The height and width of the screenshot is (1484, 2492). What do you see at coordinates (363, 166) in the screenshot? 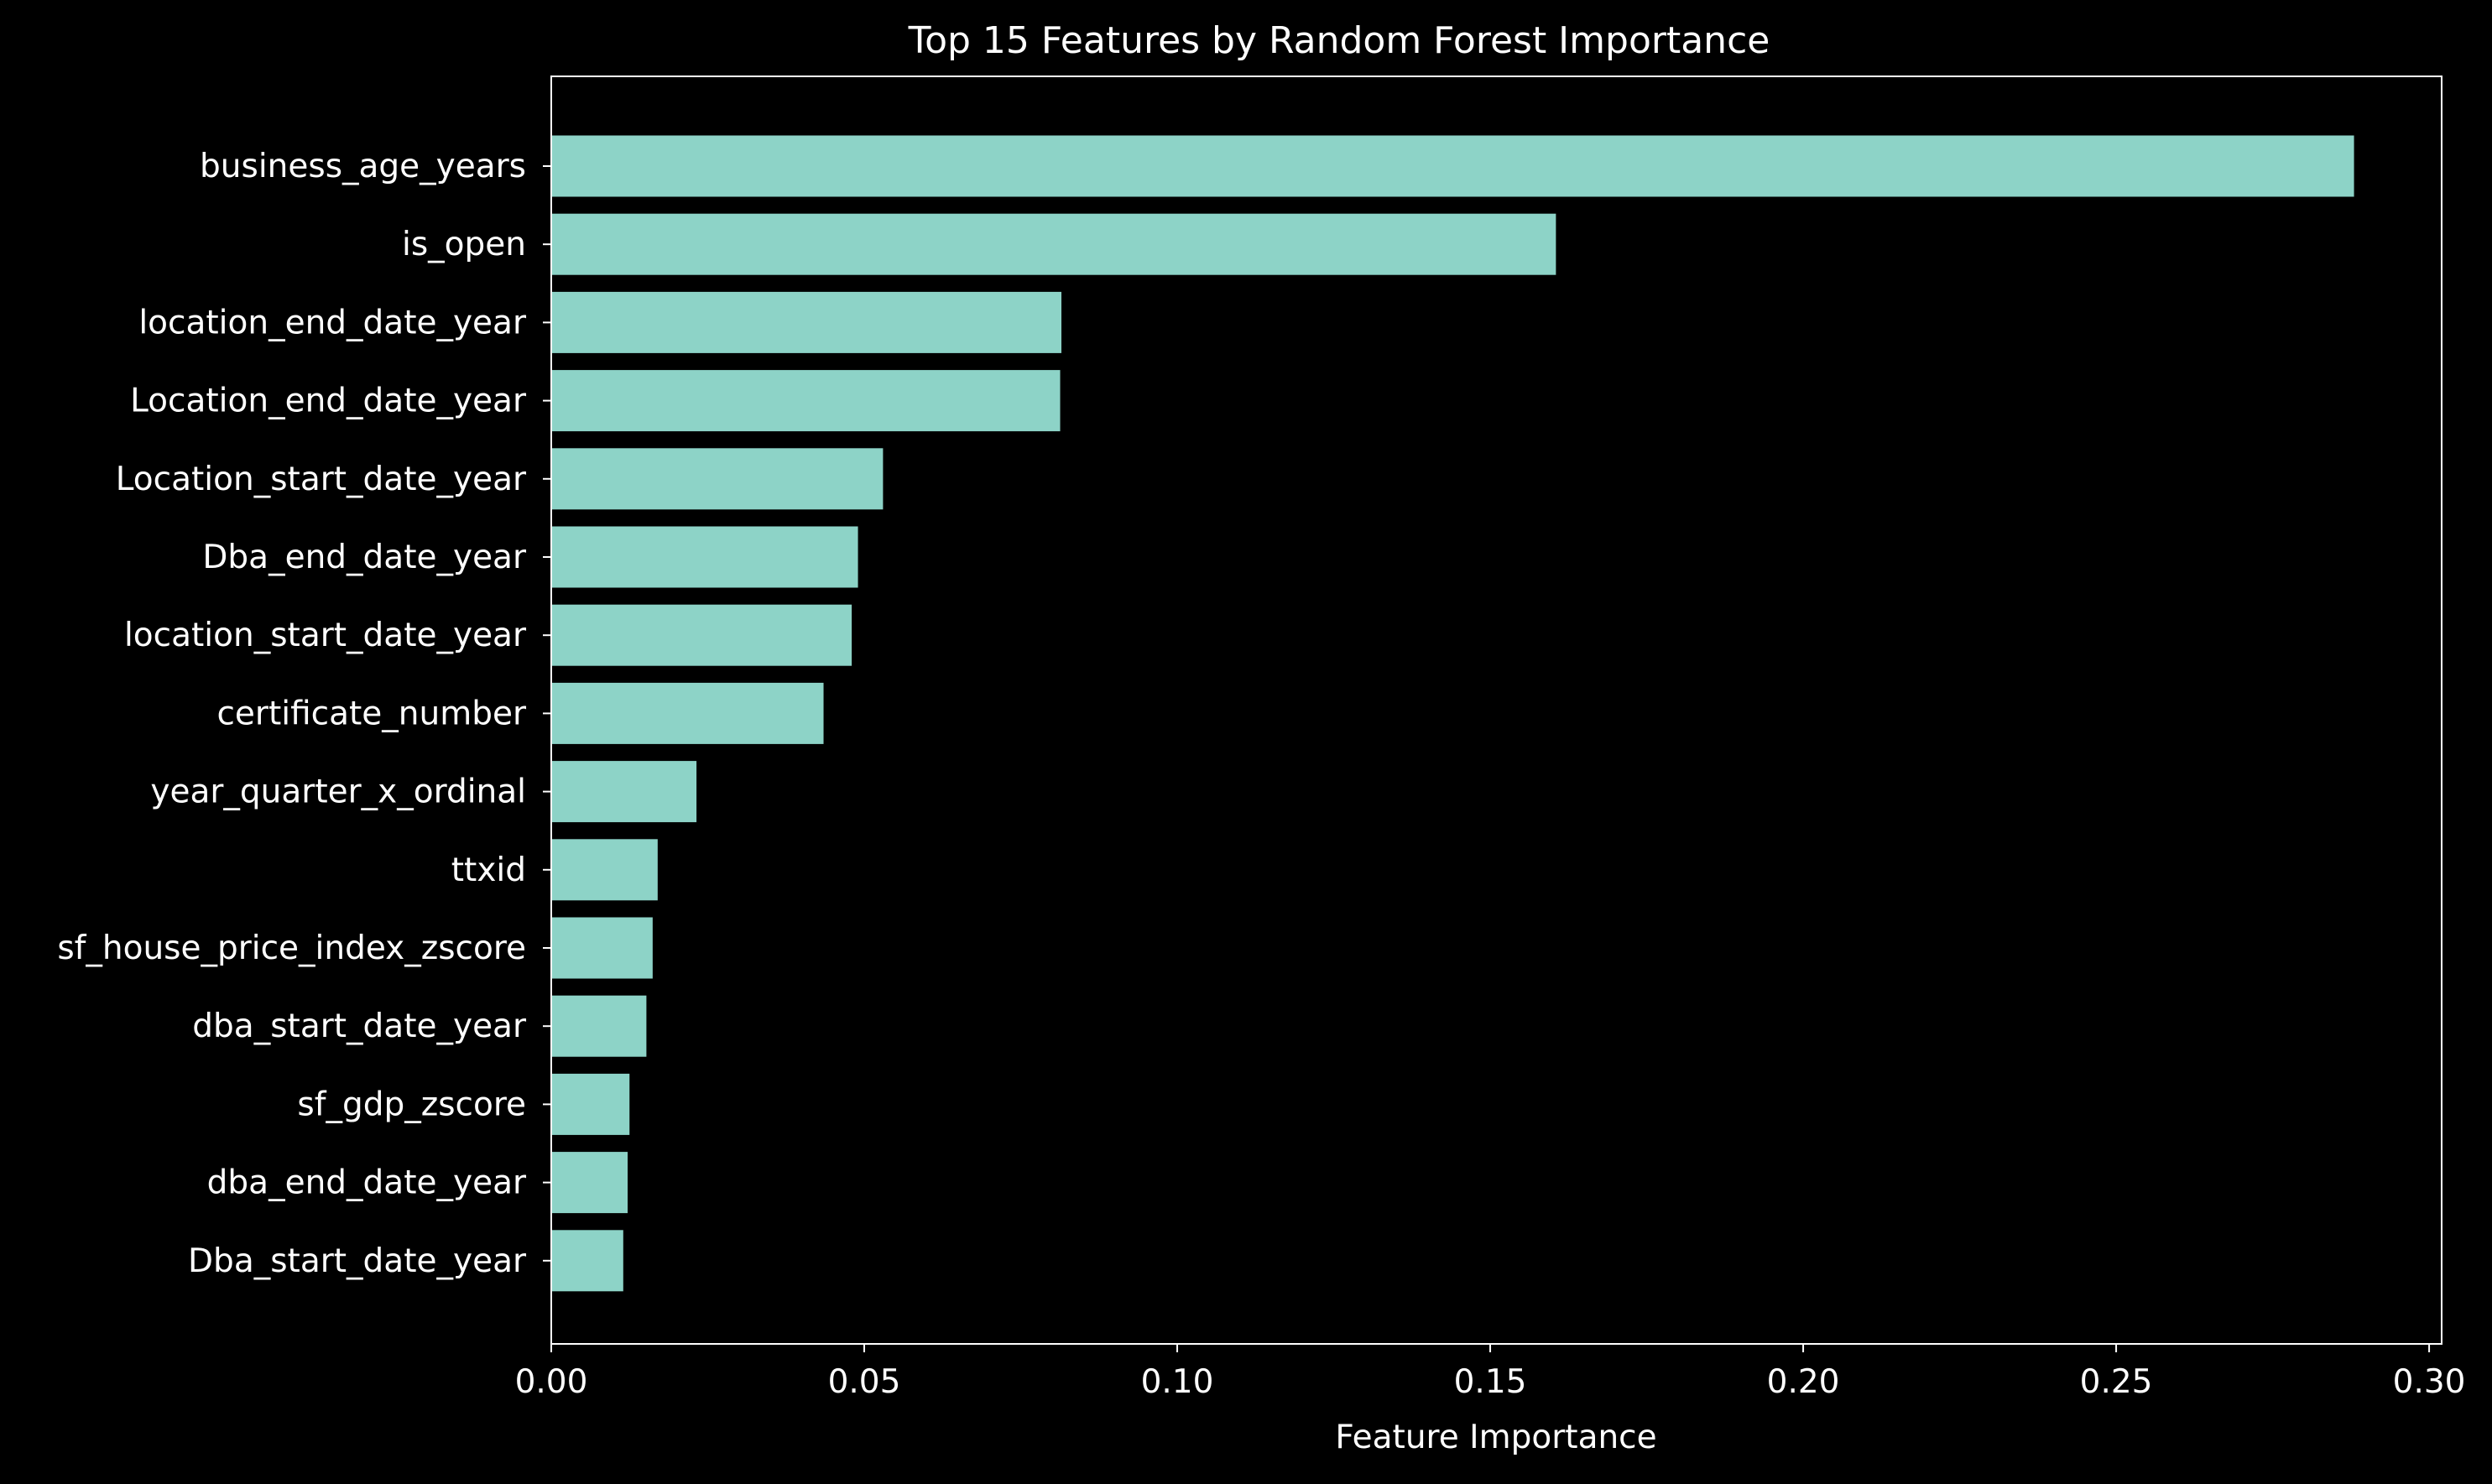
I see `y-tick-label: business_age_years` at bounding box center [363, 166].